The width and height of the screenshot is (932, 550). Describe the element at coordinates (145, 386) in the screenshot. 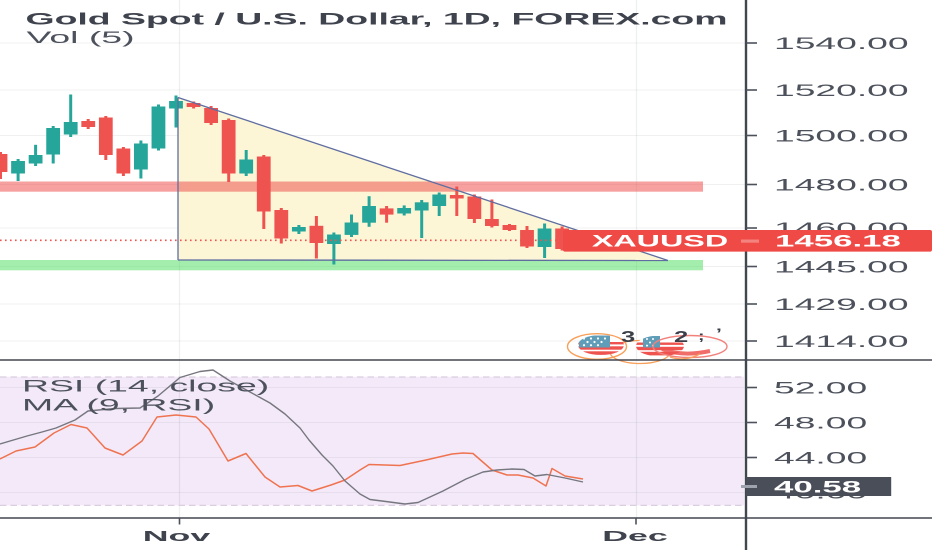

I see `svg-text: RSI (14, close)` at that location.